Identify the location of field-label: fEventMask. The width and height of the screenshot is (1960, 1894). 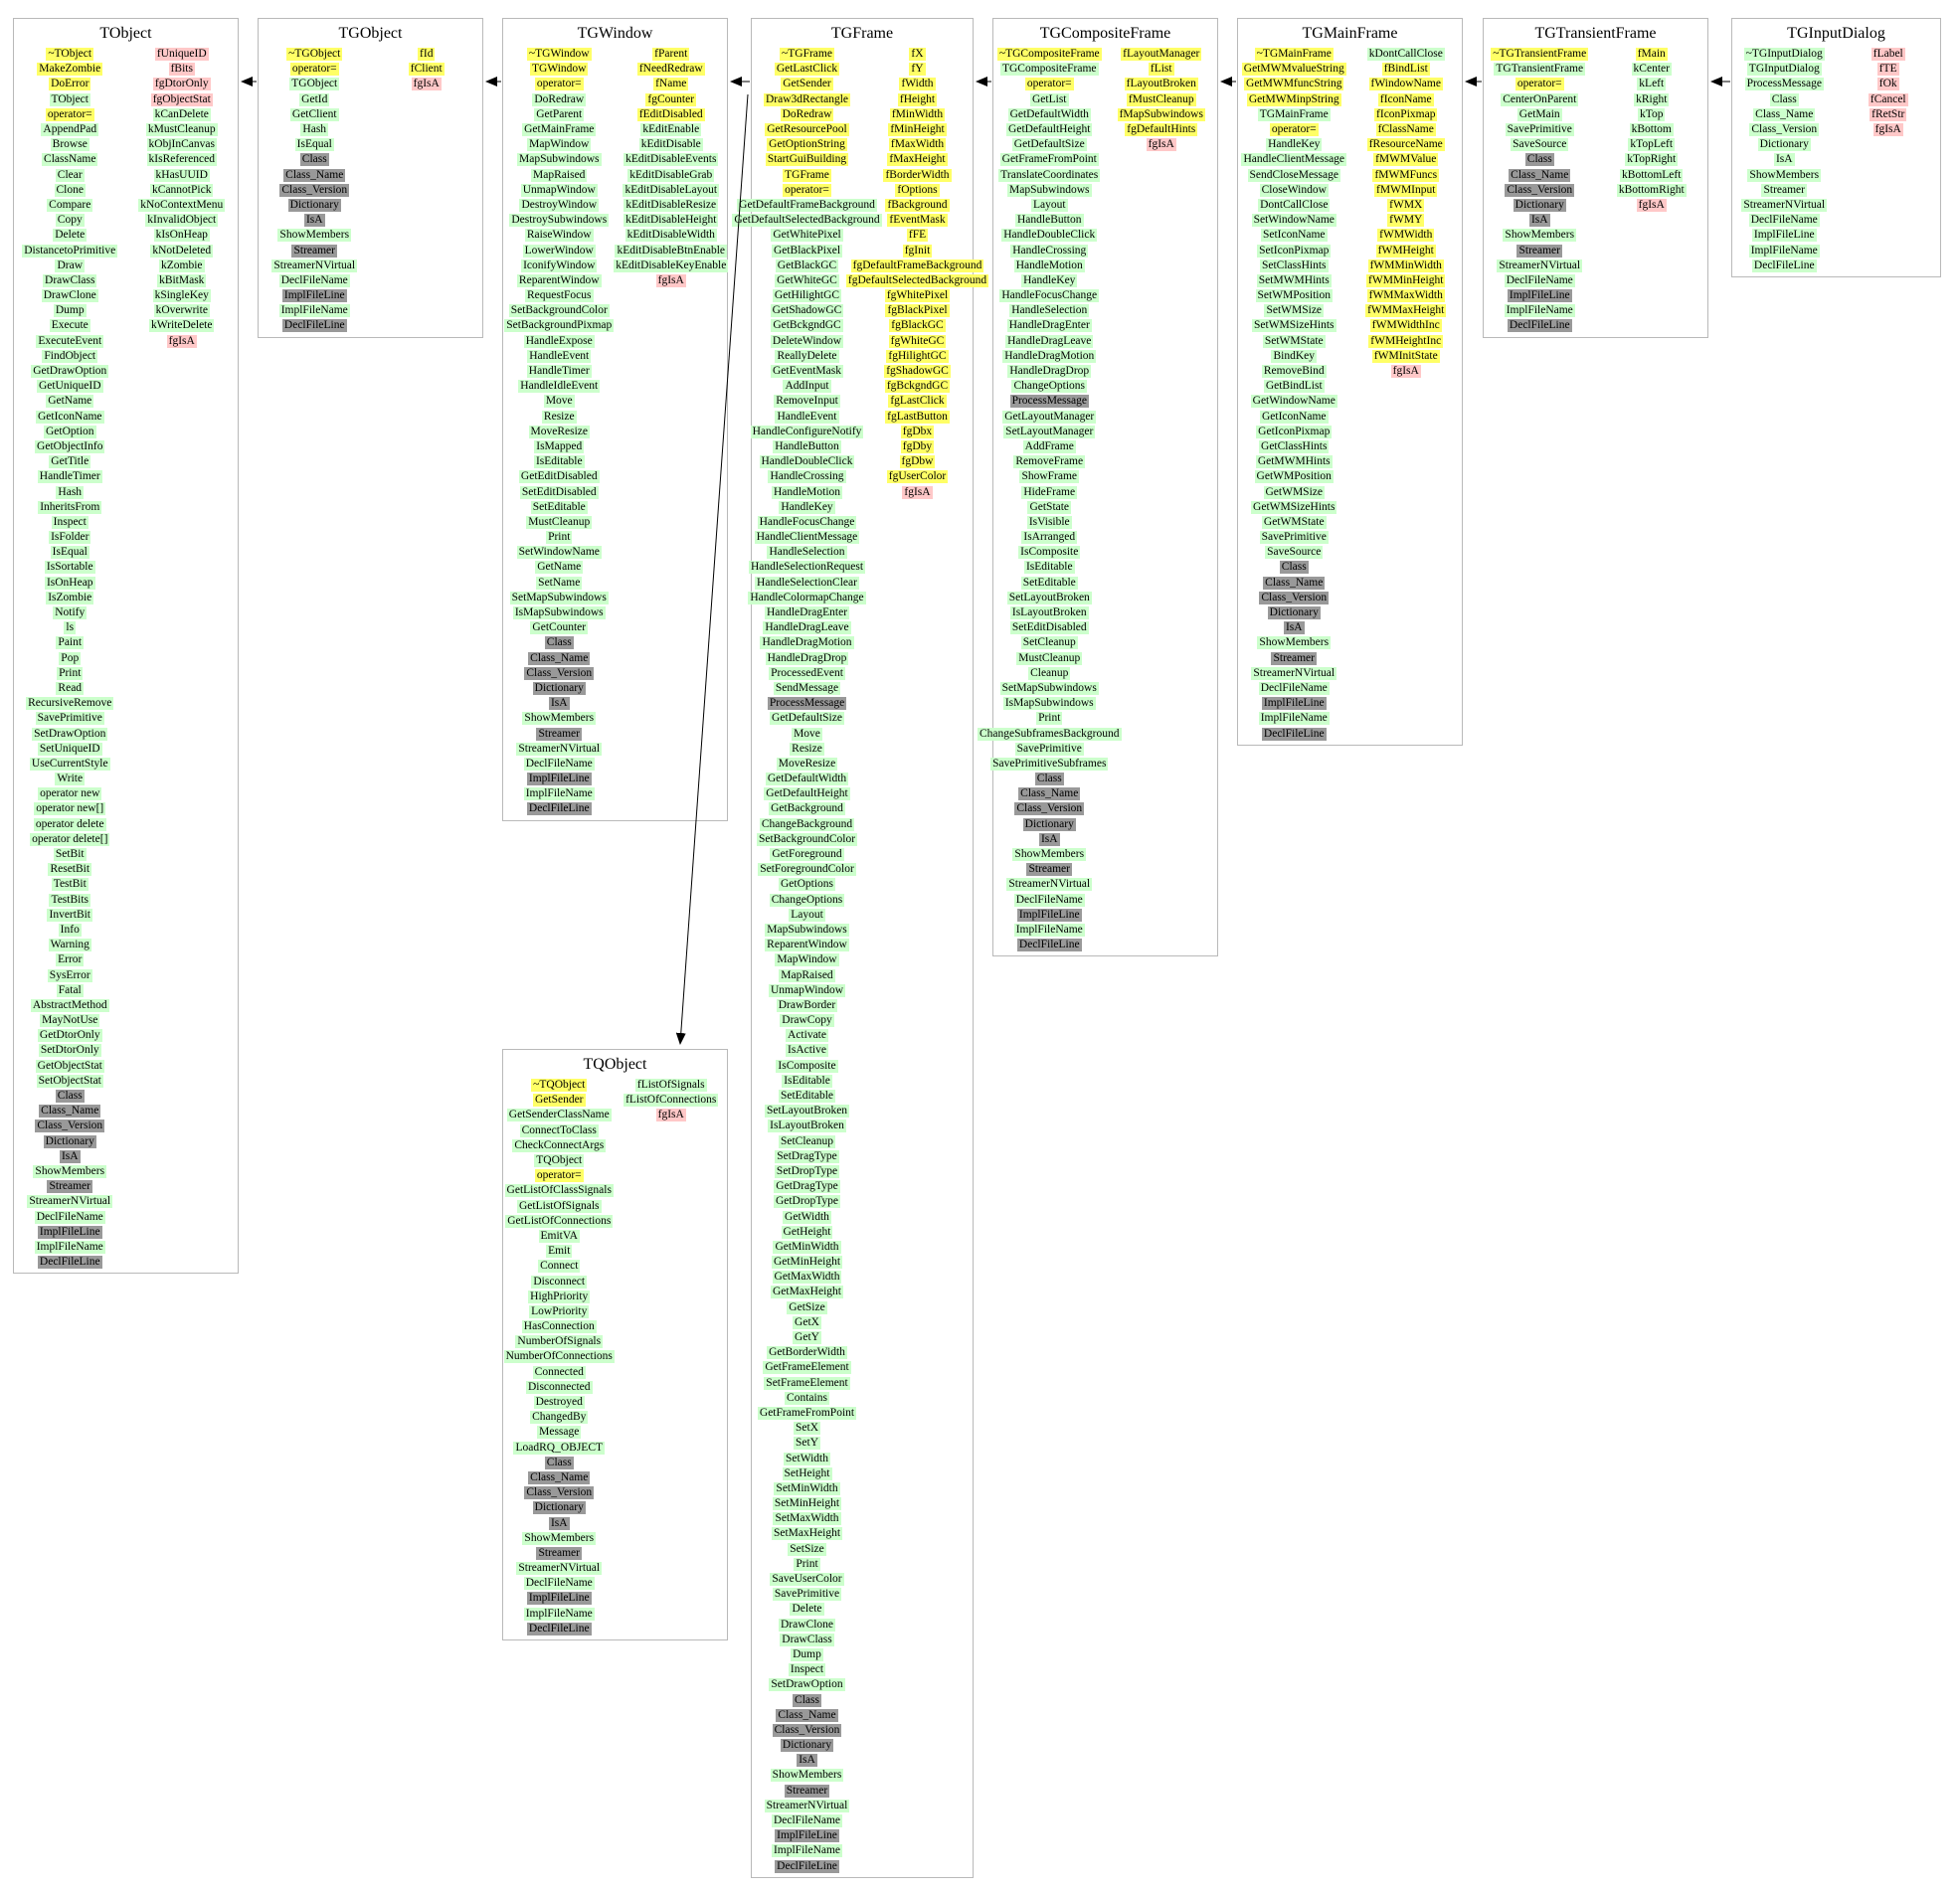
(917, 221).